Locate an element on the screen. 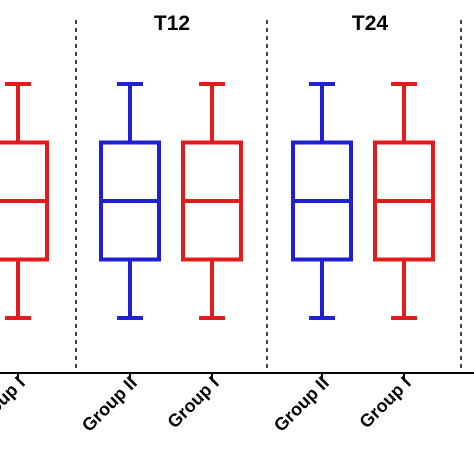 The image size is (474, 474). panel-title: T12 is located at coordinates (172, 23).